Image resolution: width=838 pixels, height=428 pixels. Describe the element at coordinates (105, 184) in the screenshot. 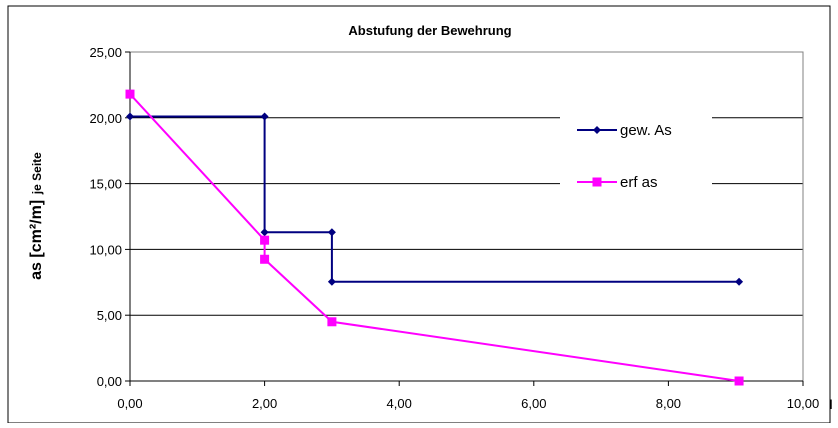

I see `y-tick-label: 15,00` at that location.